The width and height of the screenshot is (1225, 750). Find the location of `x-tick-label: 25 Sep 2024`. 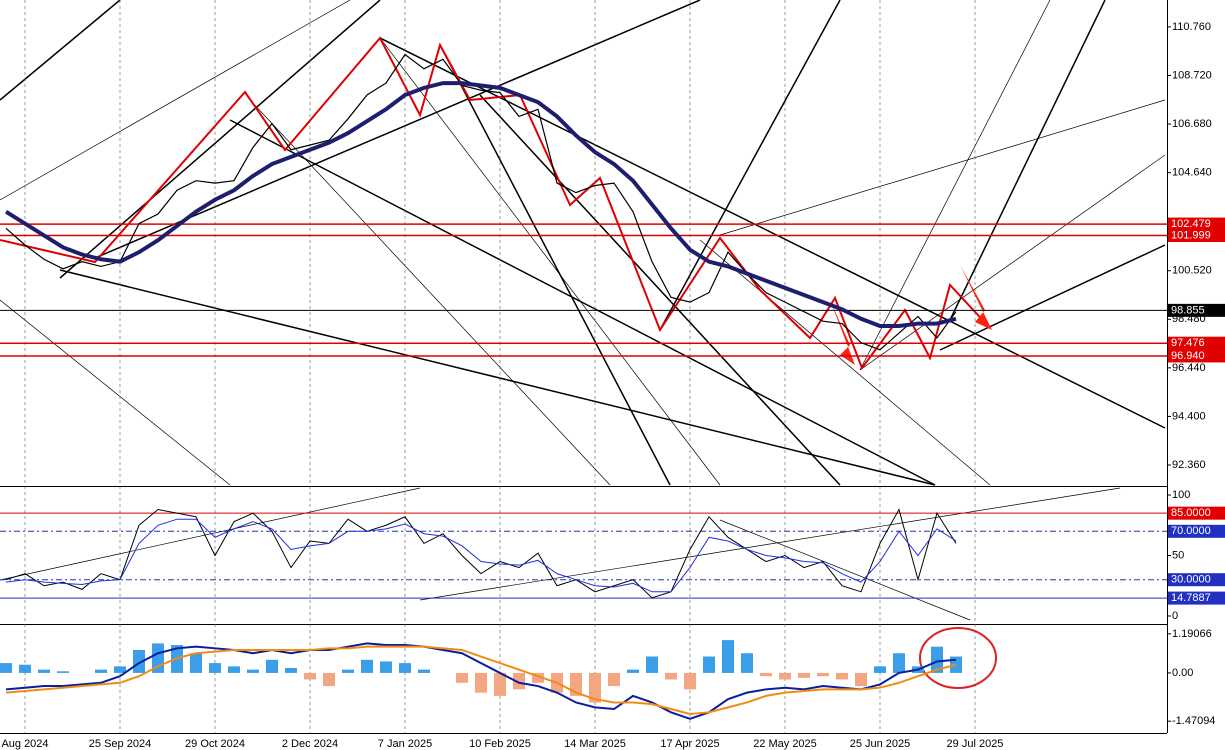

x-tick-label: 25 Sep 2024 is located at coordinates (120, 744).